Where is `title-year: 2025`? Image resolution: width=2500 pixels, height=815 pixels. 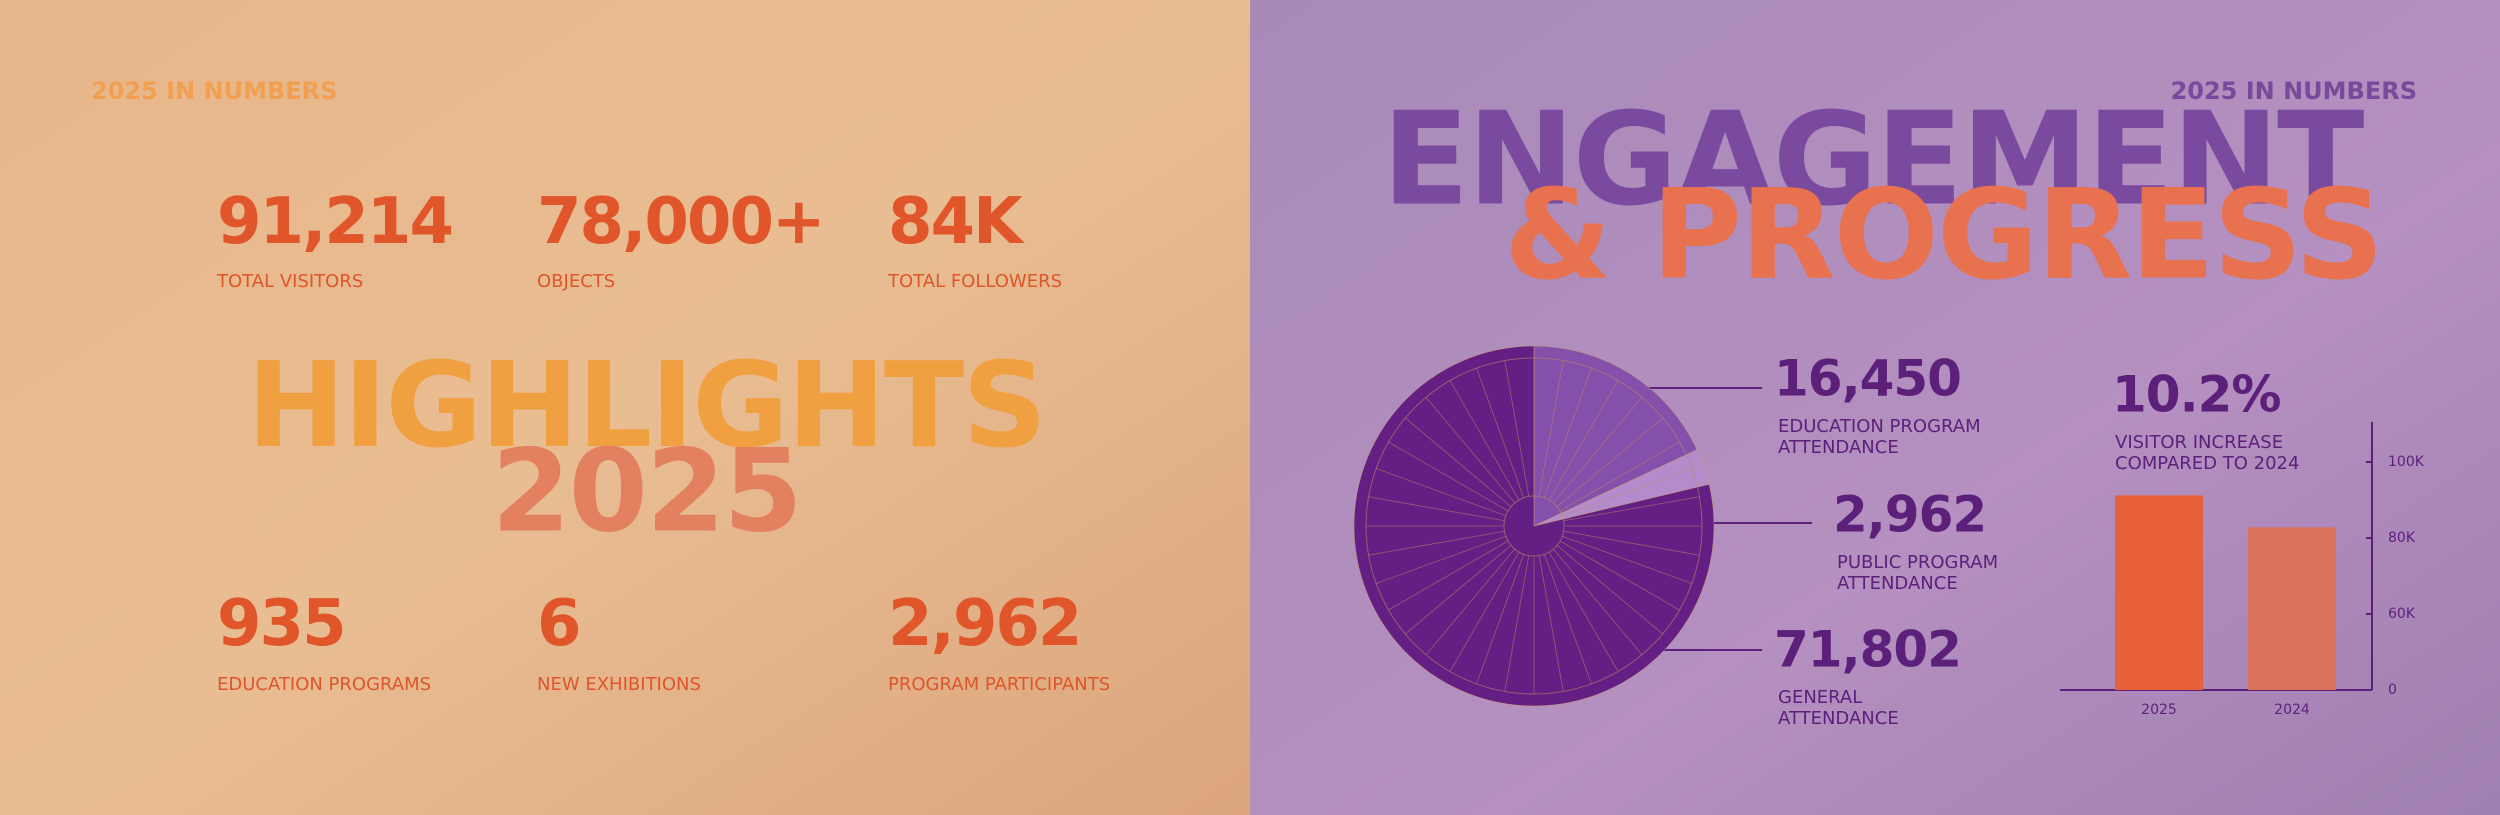
title-year: 2025 is located at coordinates (646, 491).